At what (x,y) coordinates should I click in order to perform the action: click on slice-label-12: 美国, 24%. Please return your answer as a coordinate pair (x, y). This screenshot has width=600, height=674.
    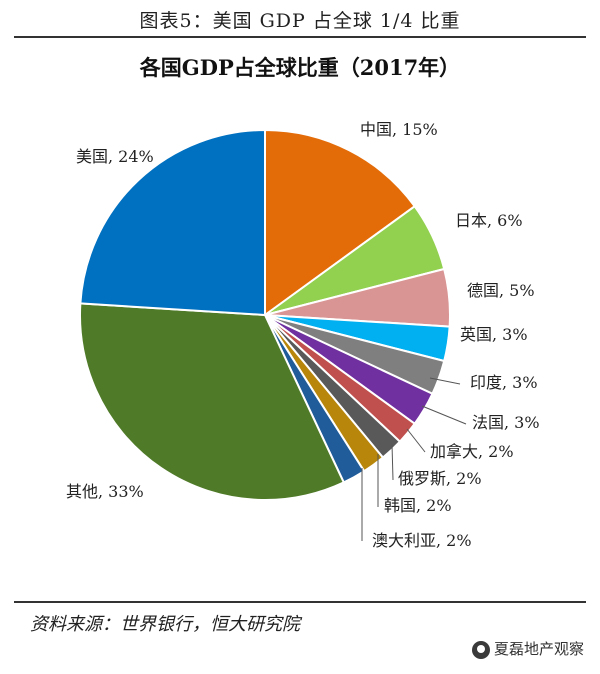
    Looking at the image, I should click on (115, 156).